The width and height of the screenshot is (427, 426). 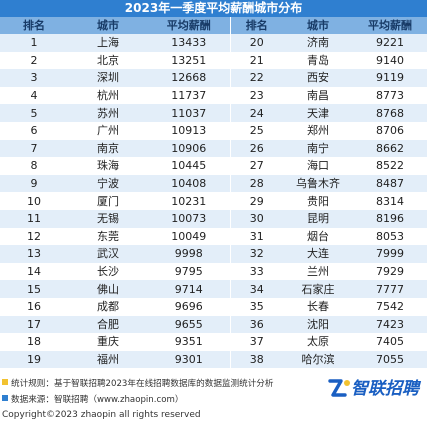 What do you see at coordinates (256, 148) in the screenshot?
I see `rank-cell-2: 26` at bounding box center [256, 148].